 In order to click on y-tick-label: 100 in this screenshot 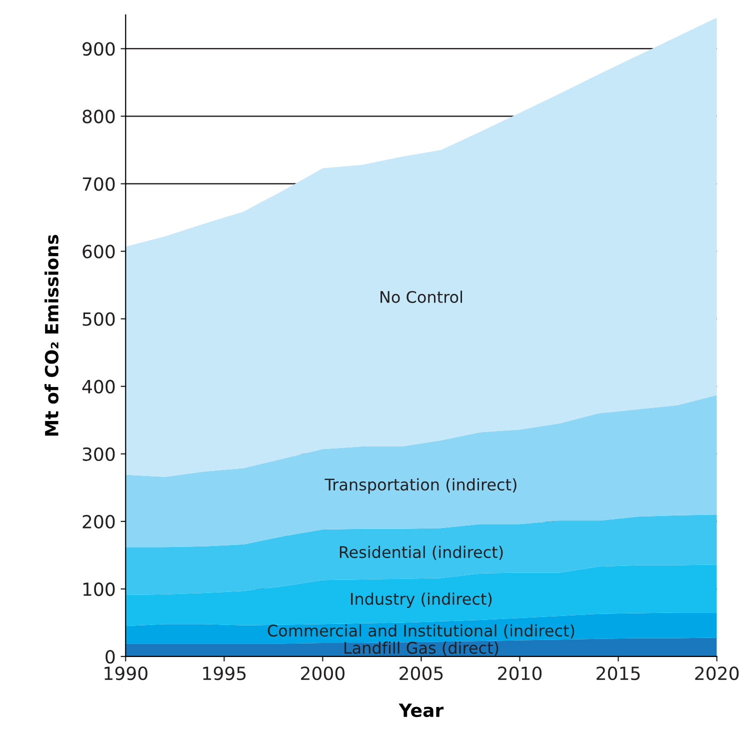, I will do `click(99, 589)`.